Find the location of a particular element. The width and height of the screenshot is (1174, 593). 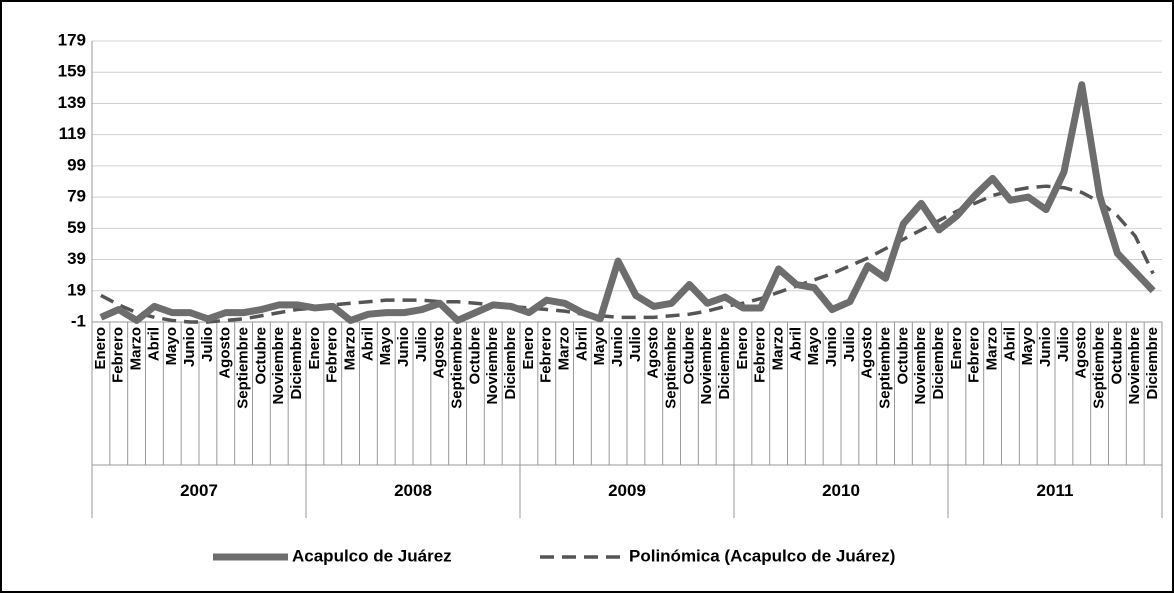

y-tick-label: 159 is located at coordinates (72, 71).